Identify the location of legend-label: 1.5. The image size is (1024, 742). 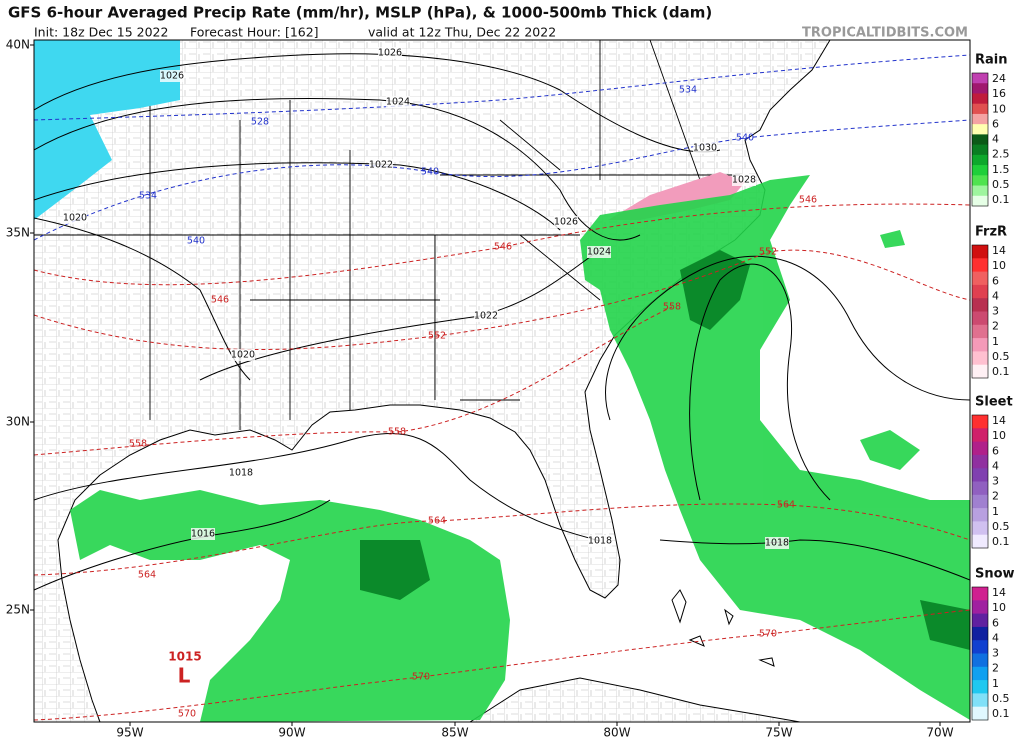
(1001, 169).